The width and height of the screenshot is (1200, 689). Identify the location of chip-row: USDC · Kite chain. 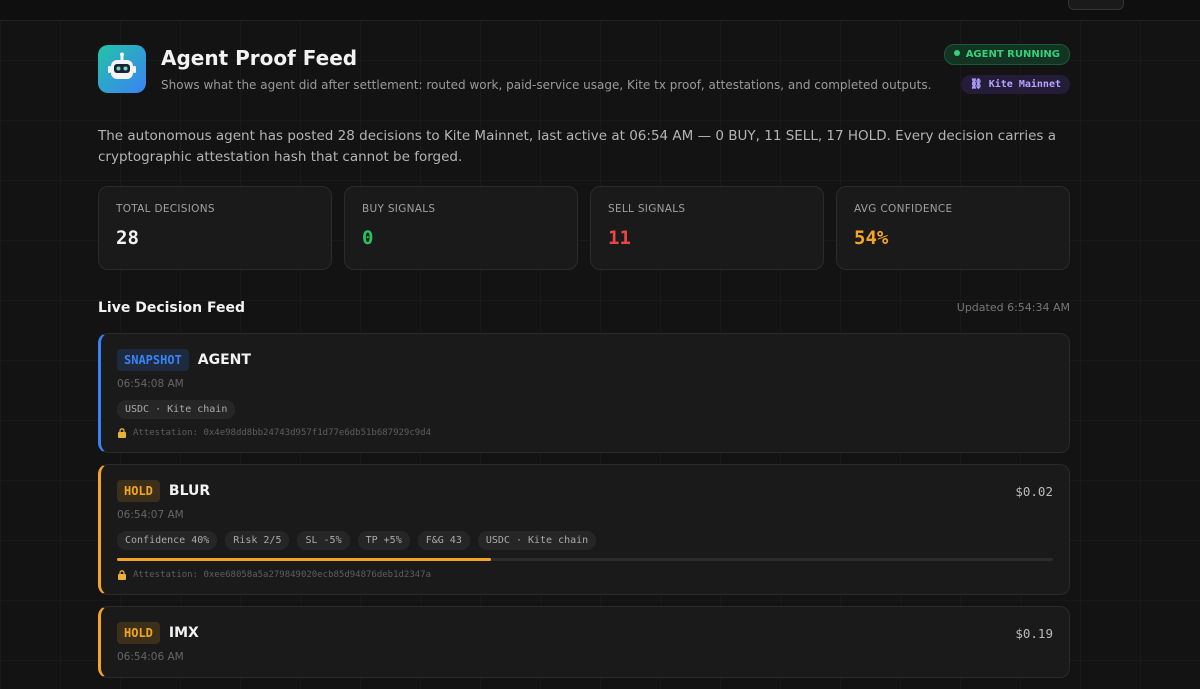
(585, 409).